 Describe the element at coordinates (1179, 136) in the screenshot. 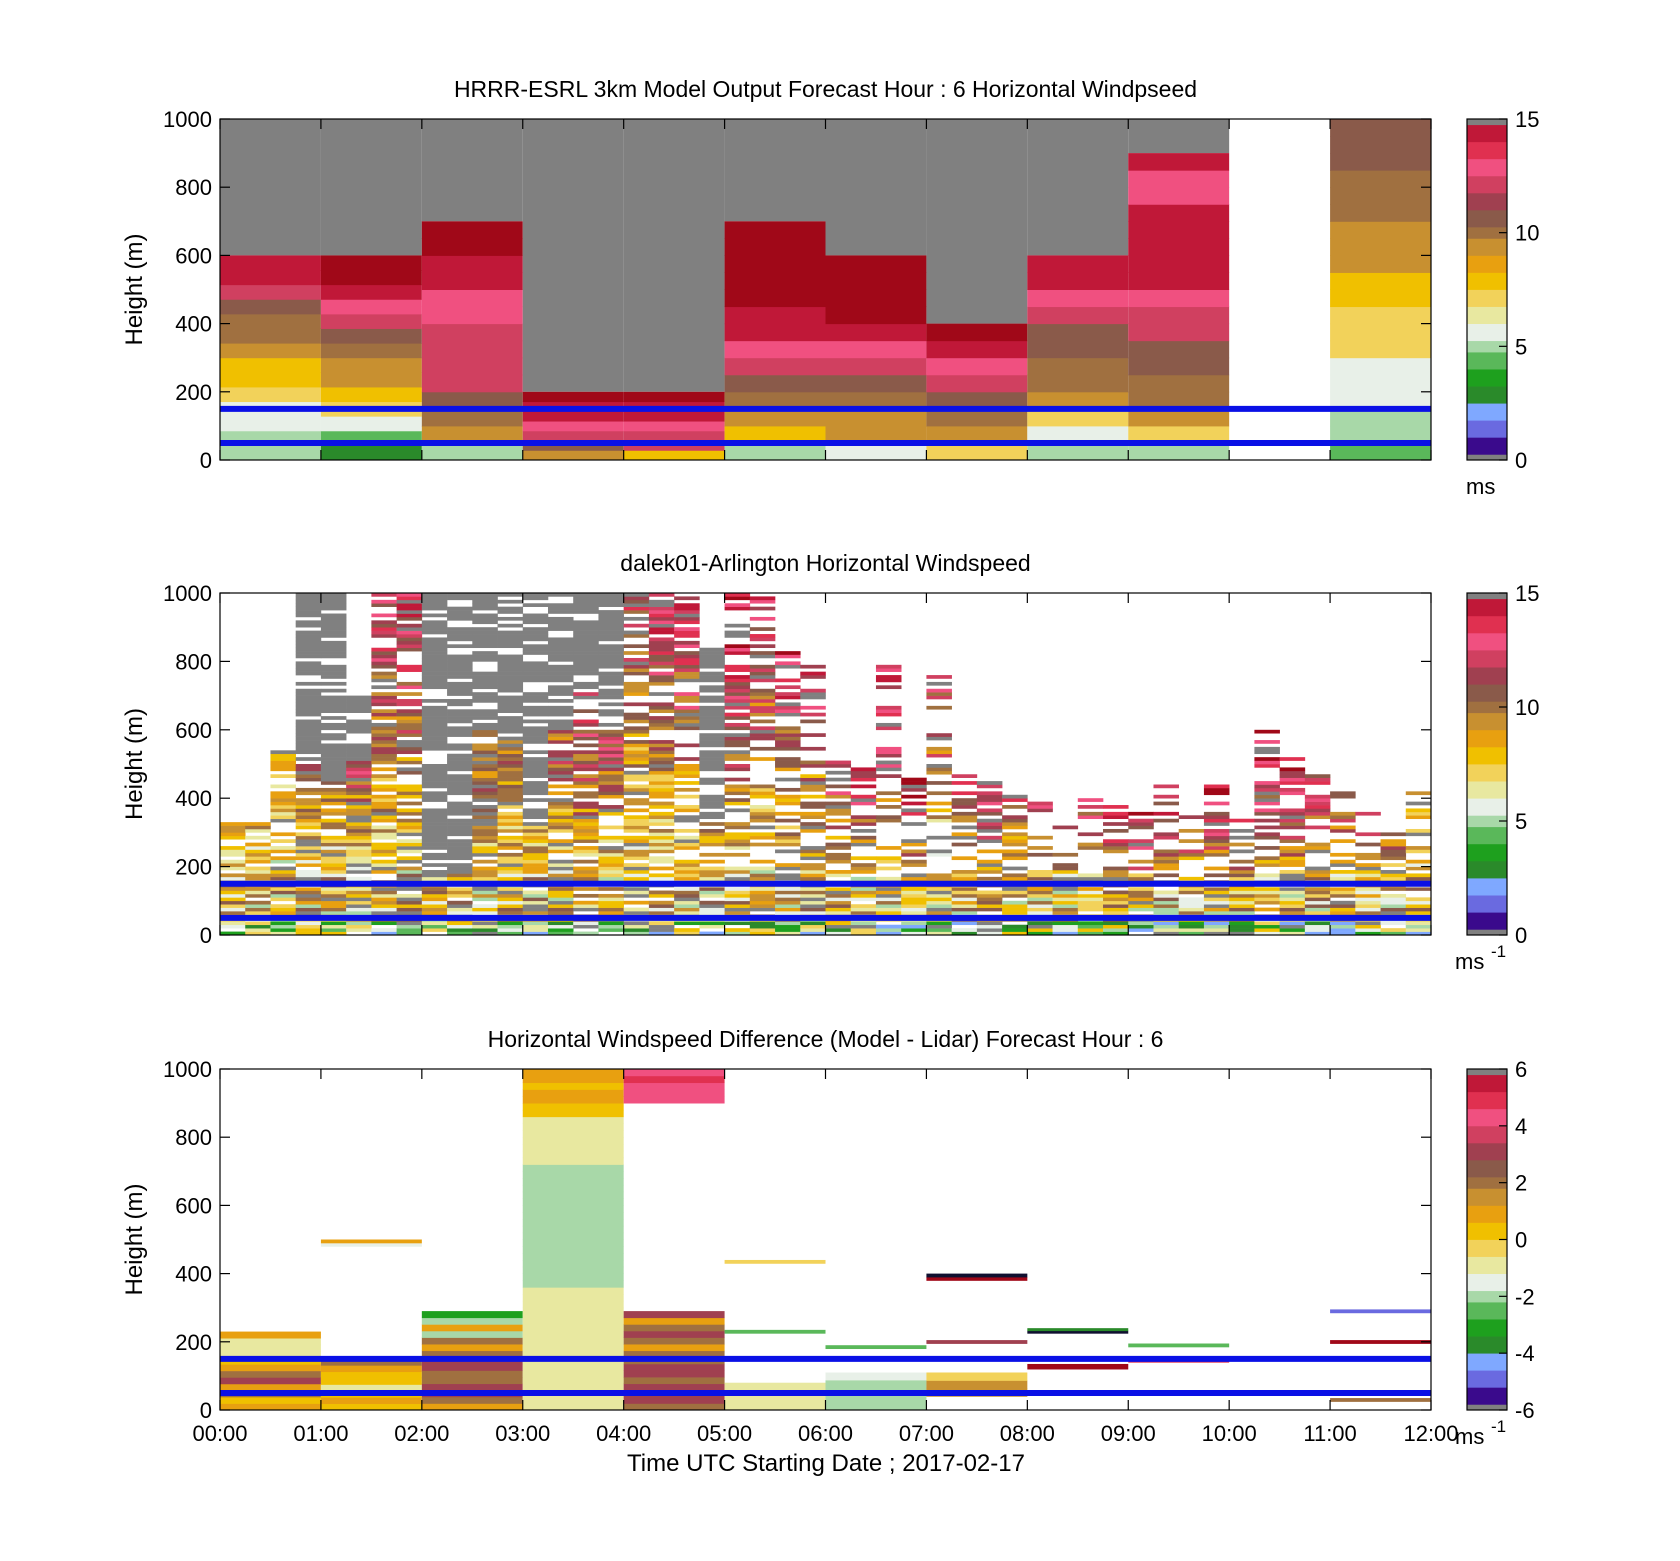

I see `missing-cell` at that location.